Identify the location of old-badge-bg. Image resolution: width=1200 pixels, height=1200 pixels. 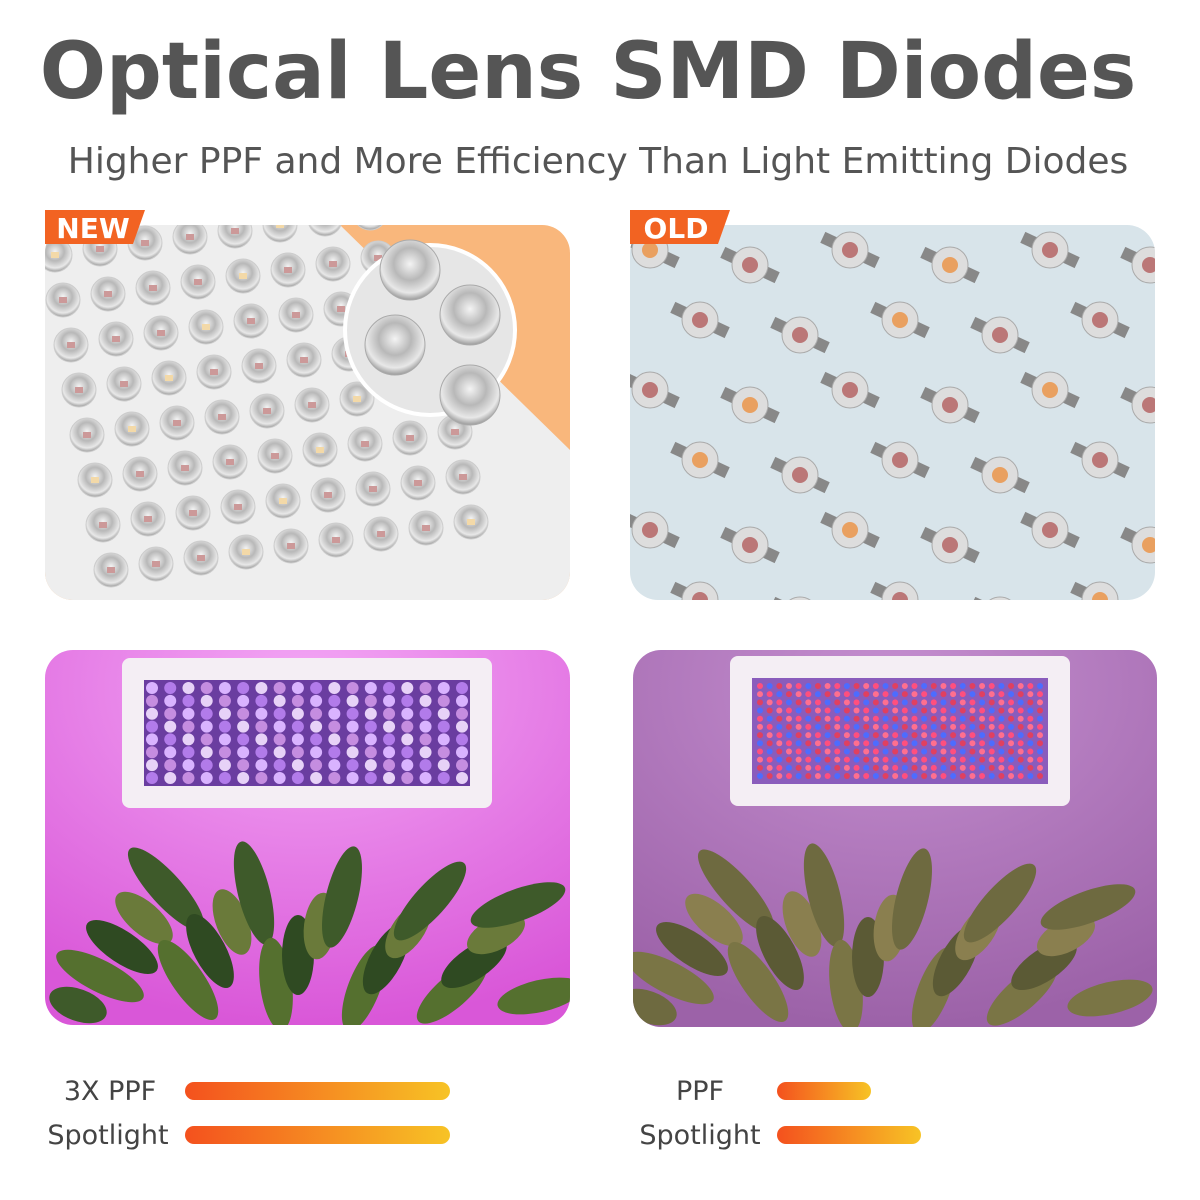
(680, 227).